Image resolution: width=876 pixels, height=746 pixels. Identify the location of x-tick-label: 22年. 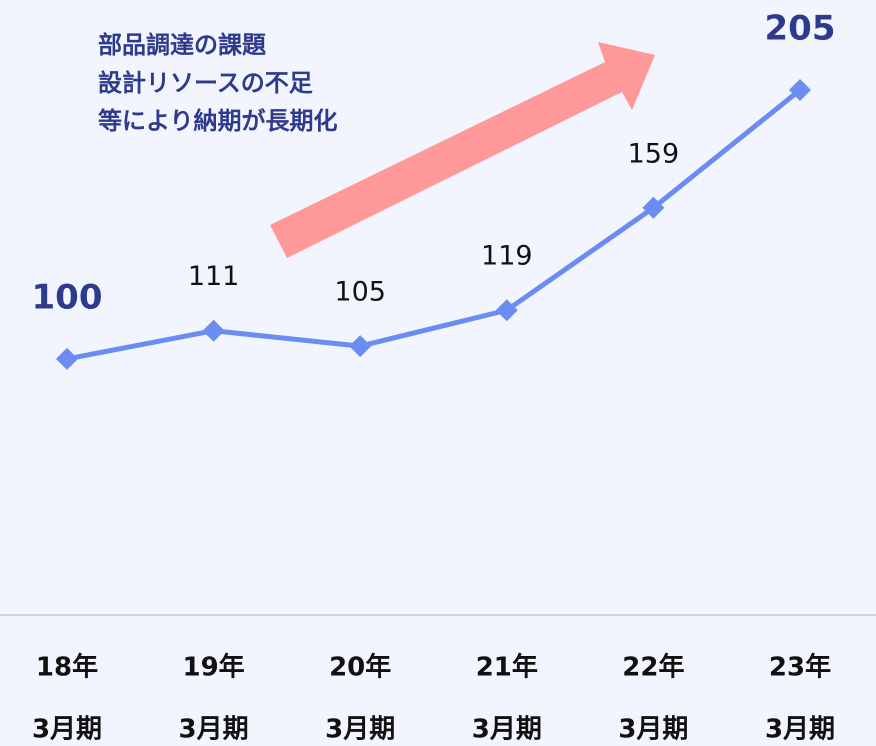
(653, 667).